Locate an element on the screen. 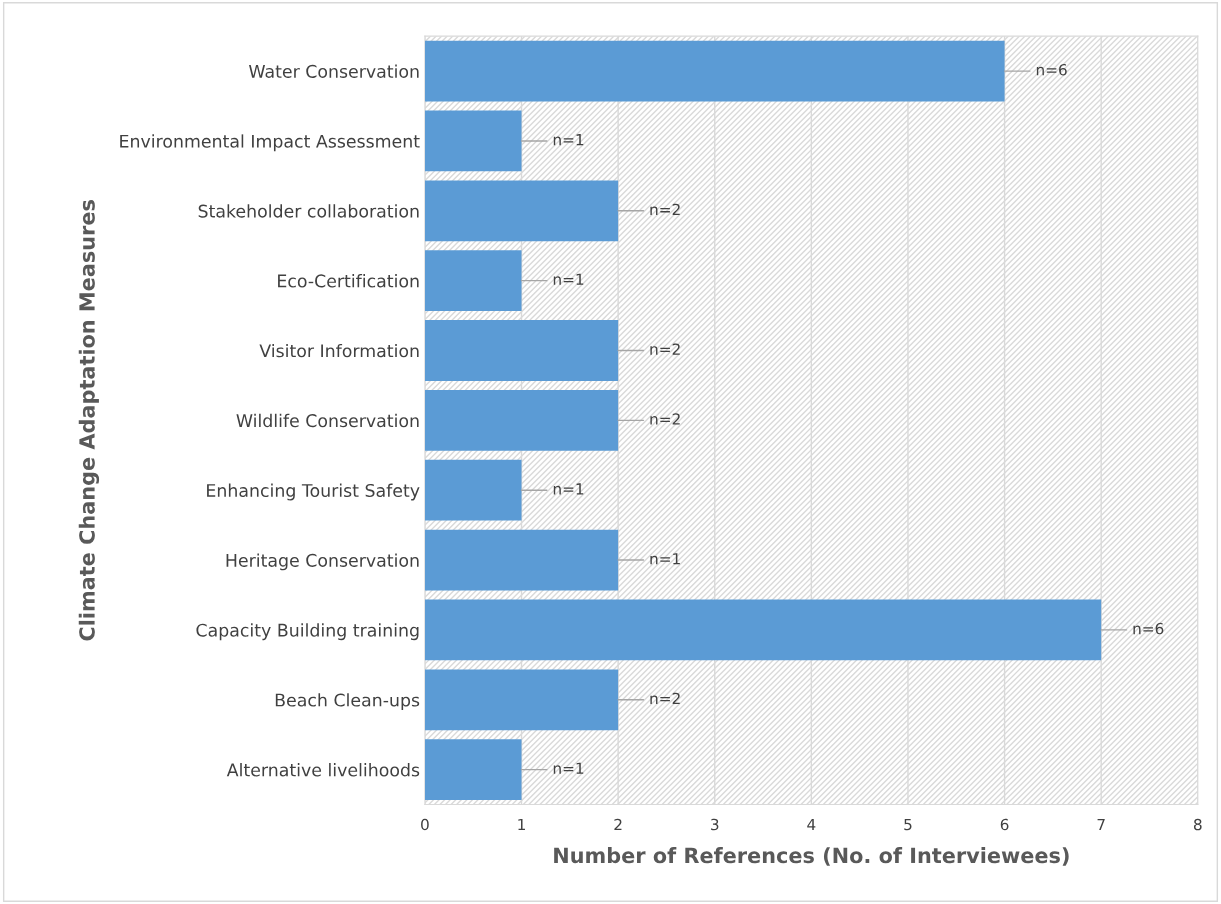 The width and height of the screenshot is (1221, 904). x-axis-title: Number of References (No. of Interviewees) is located at coordinates (811, 856).